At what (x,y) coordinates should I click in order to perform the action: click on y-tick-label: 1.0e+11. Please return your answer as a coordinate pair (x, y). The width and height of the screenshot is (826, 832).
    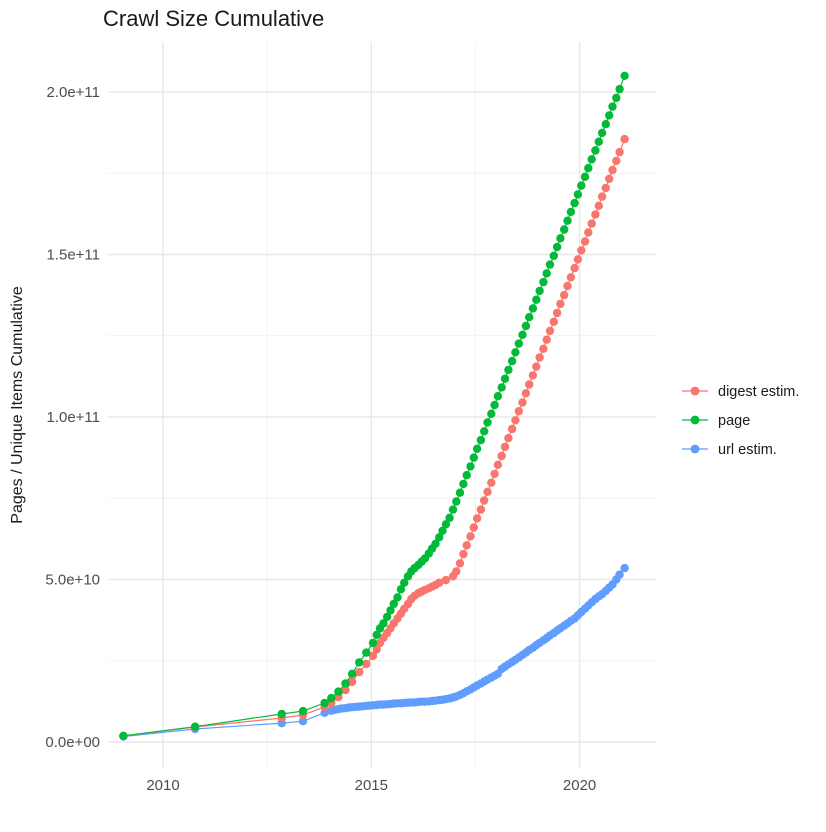
    Looking at the image, I should click on (73, 417).